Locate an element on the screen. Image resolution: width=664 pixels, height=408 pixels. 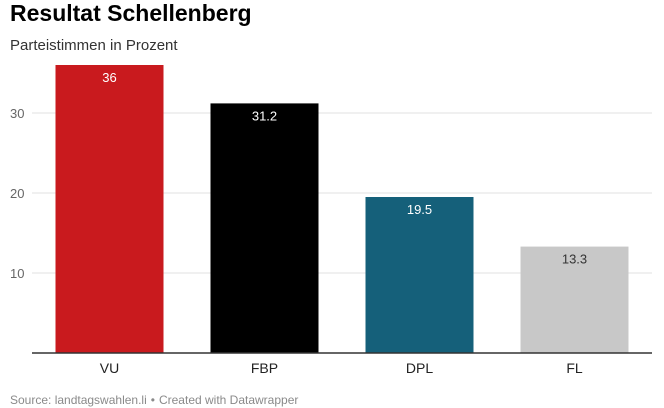
credit-text: Created with Datawrapper is located at coordinates (228, 400).